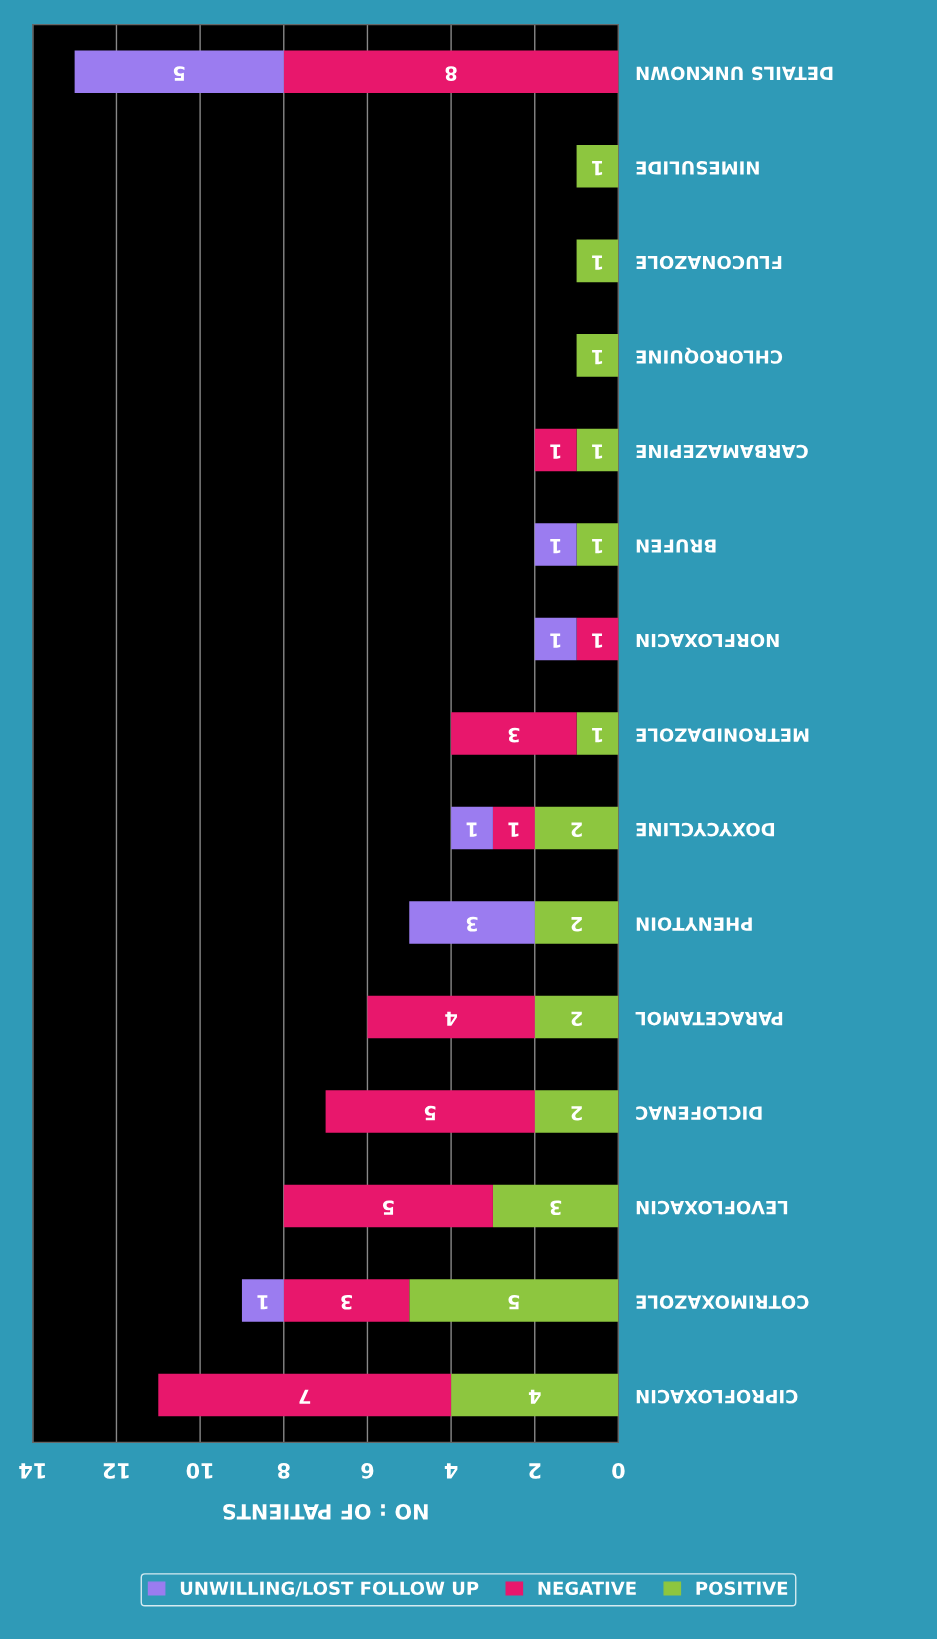 The image size is (937, 1639). I want to click on y-tick-label: LEVOFLOXACIN, so click(712, 1207).